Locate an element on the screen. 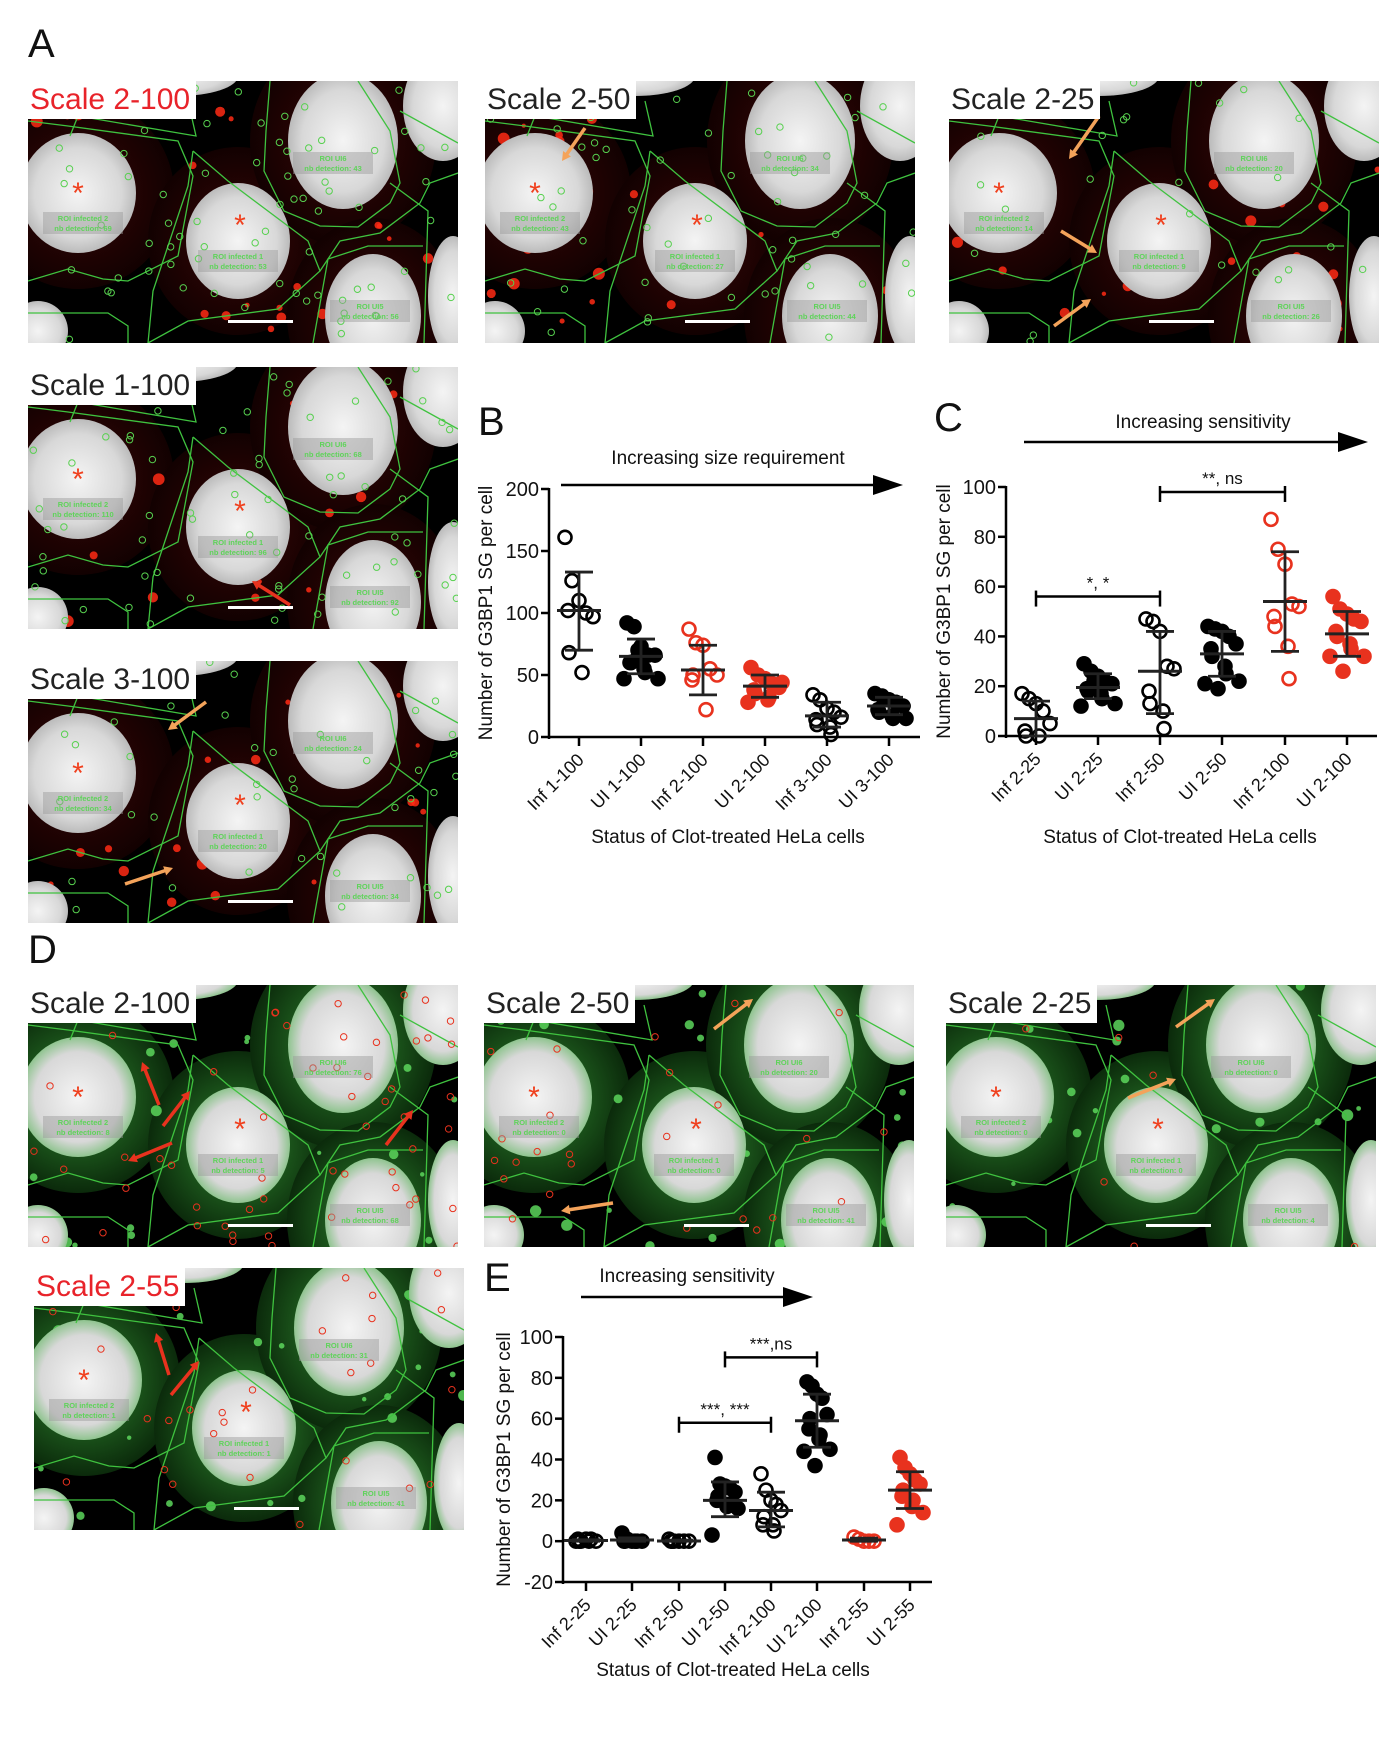 Image resolution: width=1400 pixels, height=1742 pixels. roi-detection-count: nb detection: 68 is located at coordinates (333, 454).